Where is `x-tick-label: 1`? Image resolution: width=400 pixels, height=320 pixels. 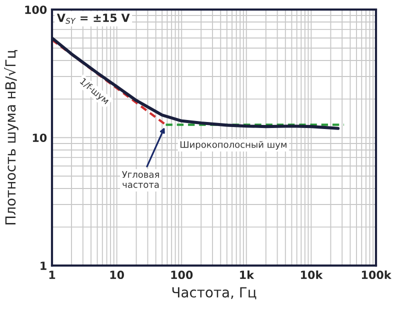
x-tick-label: 1 is located at coordinates (52, 274).